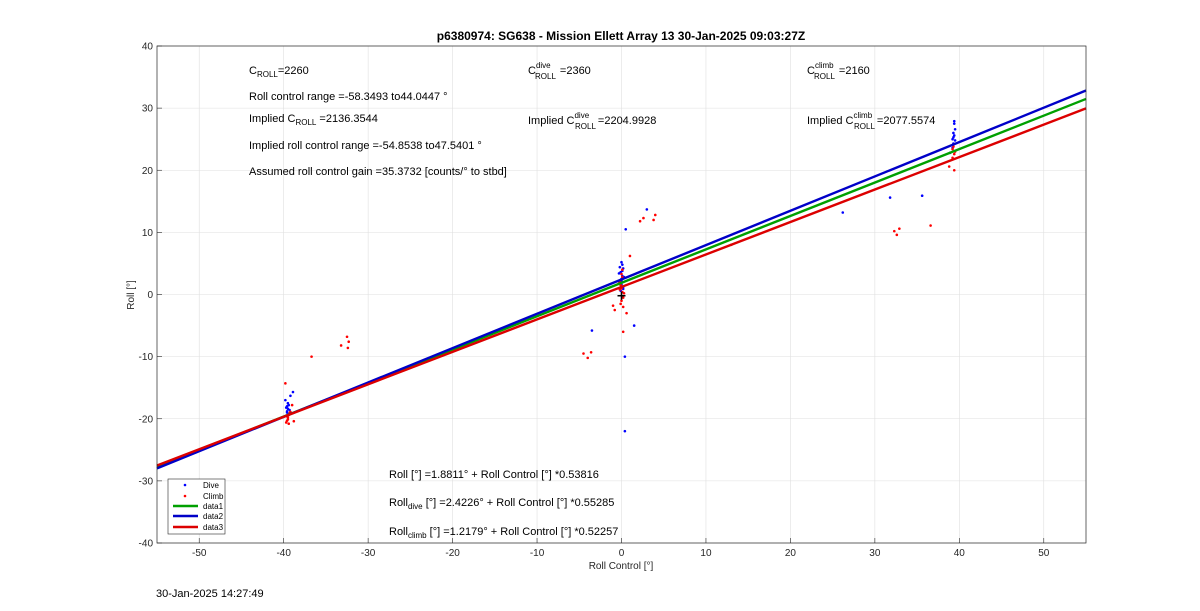  Describe the element at coordinates (348, 97) in the screenshot. I see `annotation-roll-control-range: Roll control range =-58.3493 to44.0447 °` at that location.